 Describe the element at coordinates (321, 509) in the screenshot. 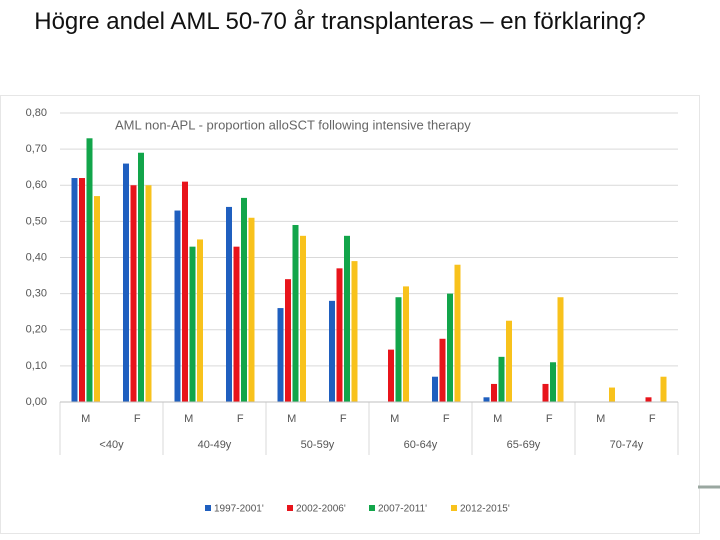

I see `legend-label: 2002-2006'` at that location.